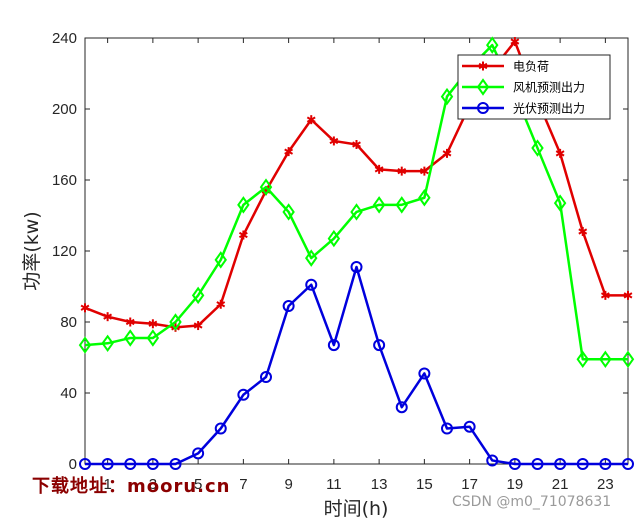 This screenshot has width=643, height=521. I want to click on legend-entry-label: 光伏预测出力, so click(549, 109).